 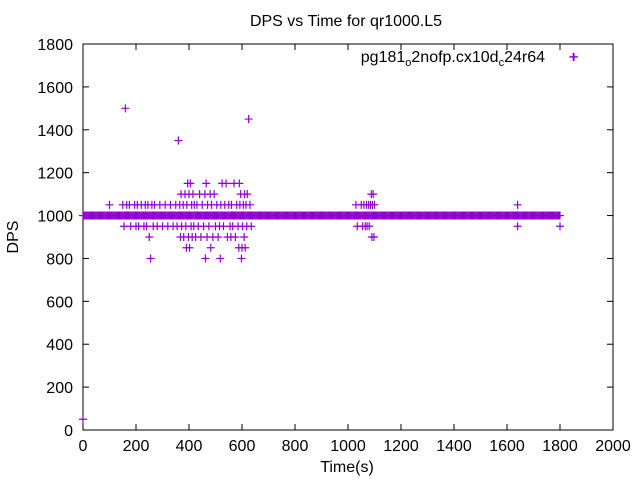 I want to click on legend-label-part: 2nofp.cx10d, so click(x=454, y=57).